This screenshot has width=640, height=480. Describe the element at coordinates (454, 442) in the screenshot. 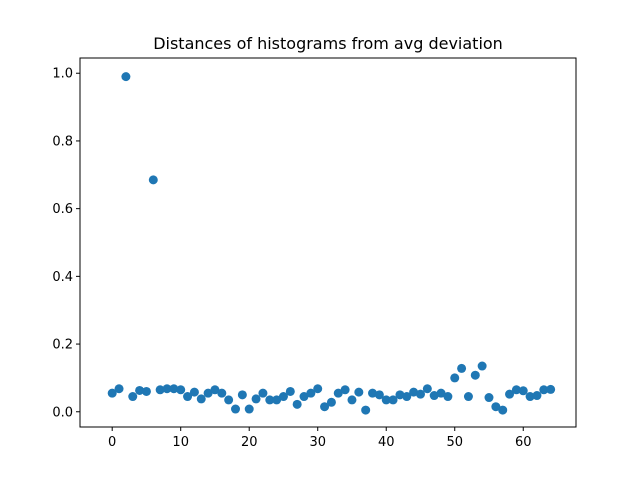

I see `x-tick-label: 50` at that location.